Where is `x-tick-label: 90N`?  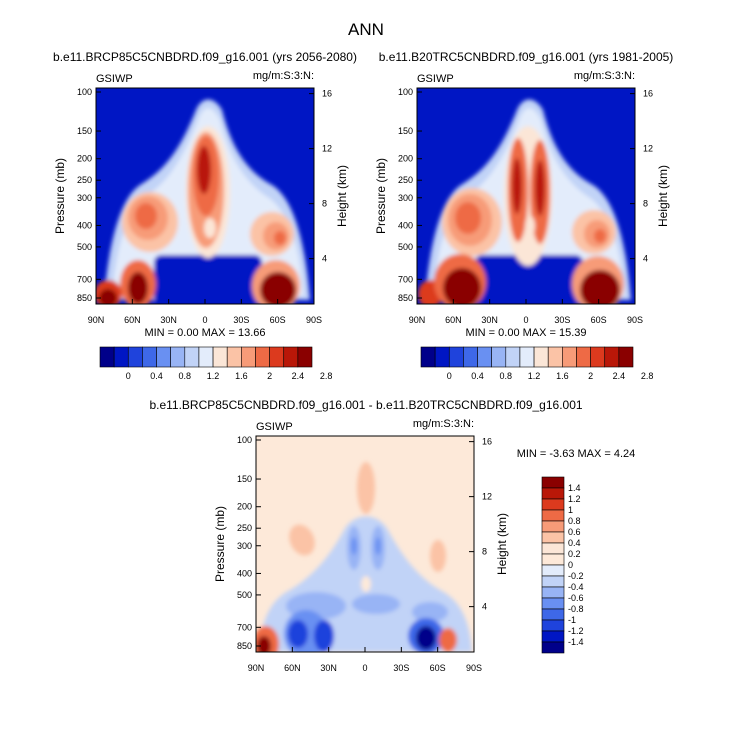
x-tick-label: 90N is located at coordinates (256, 668).